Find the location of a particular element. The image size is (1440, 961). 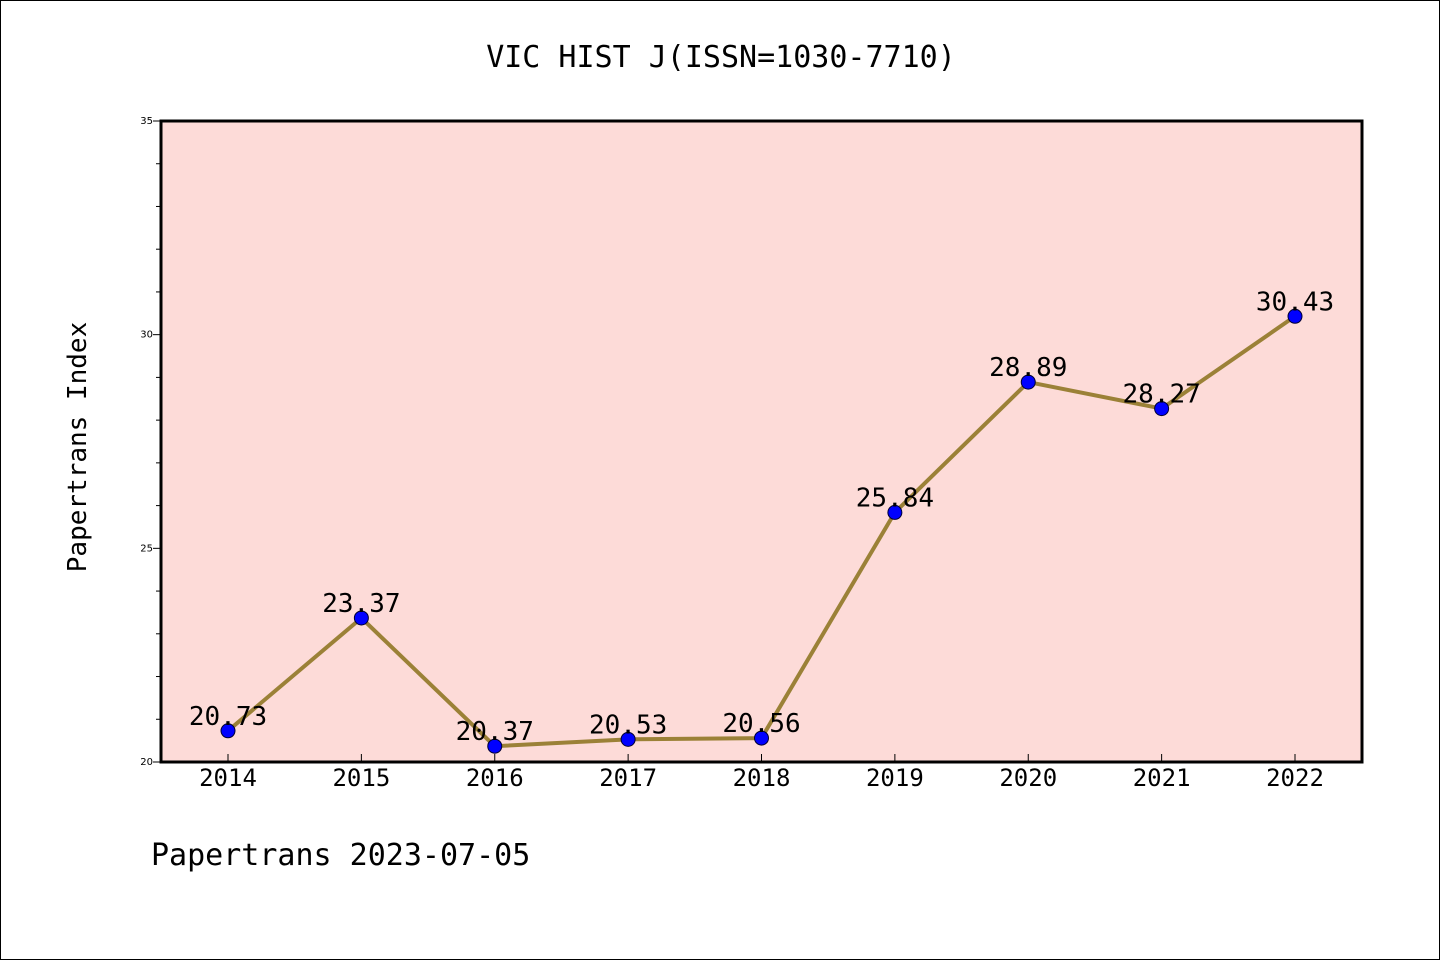

y-tick-label: 35 is located at coordinates (146, 121).